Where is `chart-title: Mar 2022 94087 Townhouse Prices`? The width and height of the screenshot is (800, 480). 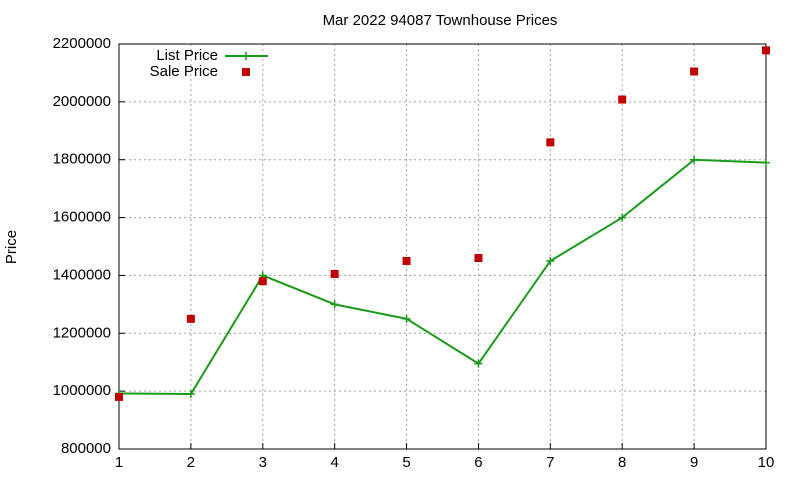 chart-title: Mar 2022 94087 Townhouse Prices is located at coordinates (440, 20).